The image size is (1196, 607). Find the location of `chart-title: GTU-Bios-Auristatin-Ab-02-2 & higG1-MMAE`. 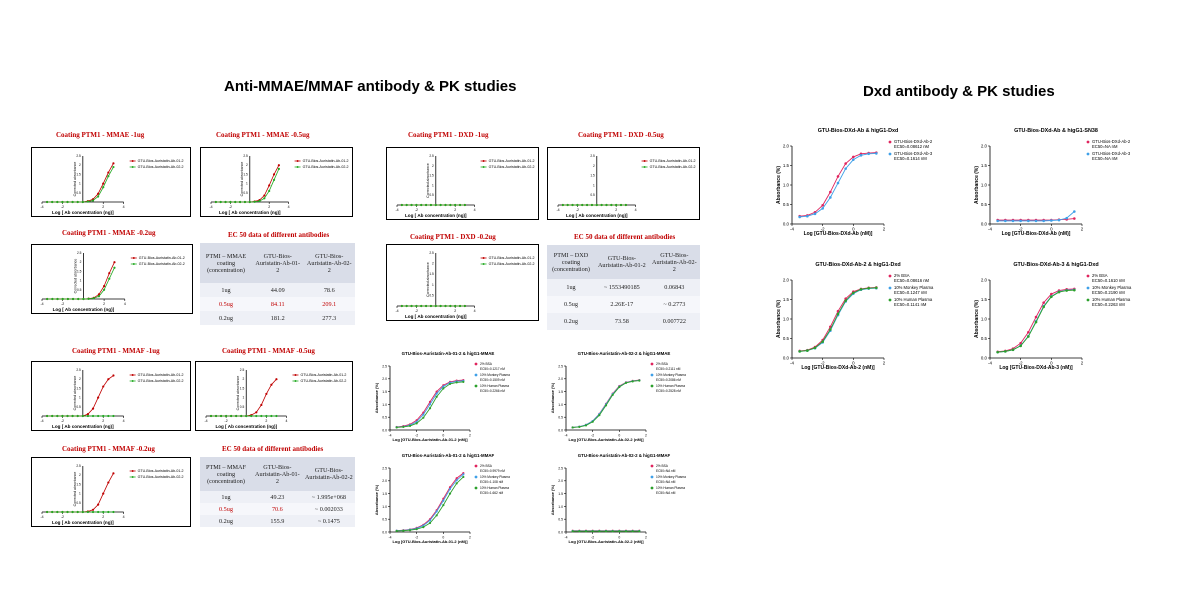

chart-title: GTU-Bios-Auristatin-Ab-02-2 & higG1-MMAE is located at coordinates (624, 353).